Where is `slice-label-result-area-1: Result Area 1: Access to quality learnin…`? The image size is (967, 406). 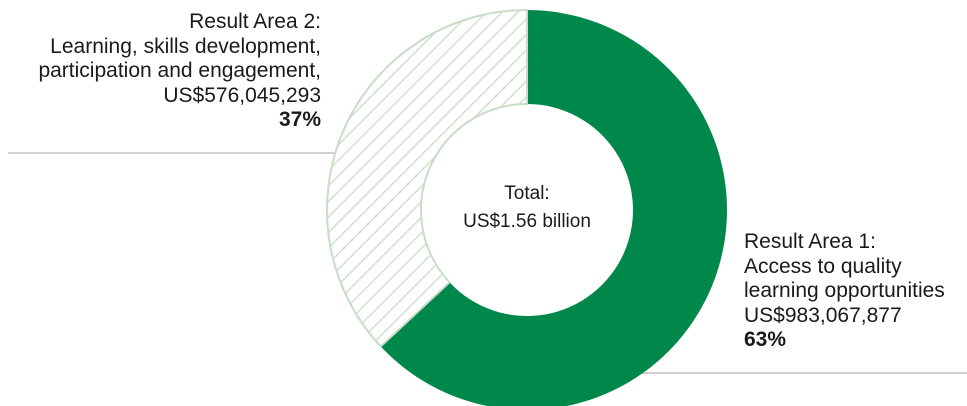 slice-label-result-area-1: Result Area 1: Access to quality learnin… is located at coordinates (844, 291).